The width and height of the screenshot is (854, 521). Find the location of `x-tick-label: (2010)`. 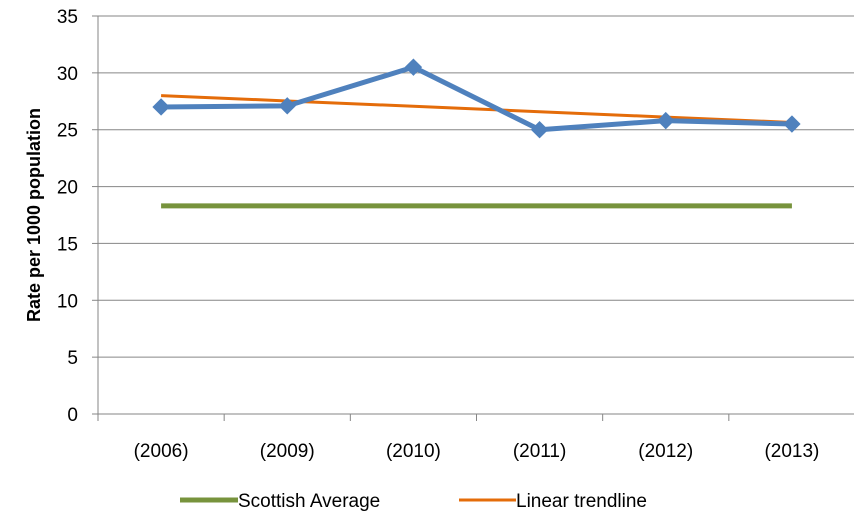

x-tick-label: (2010) is located at coordinates (413, 451).